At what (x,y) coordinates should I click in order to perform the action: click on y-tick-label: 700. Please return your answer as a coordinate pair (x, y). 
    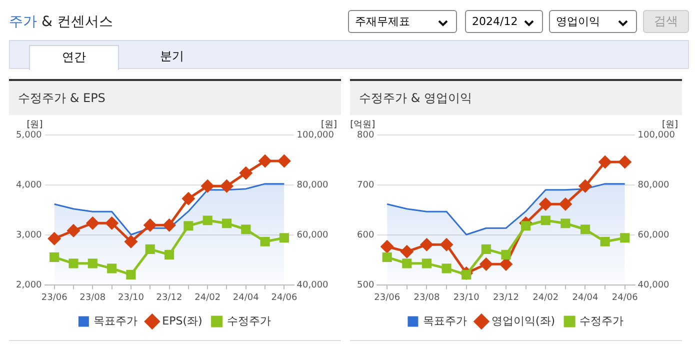
    Looking at the image, I should click on (365, 185).